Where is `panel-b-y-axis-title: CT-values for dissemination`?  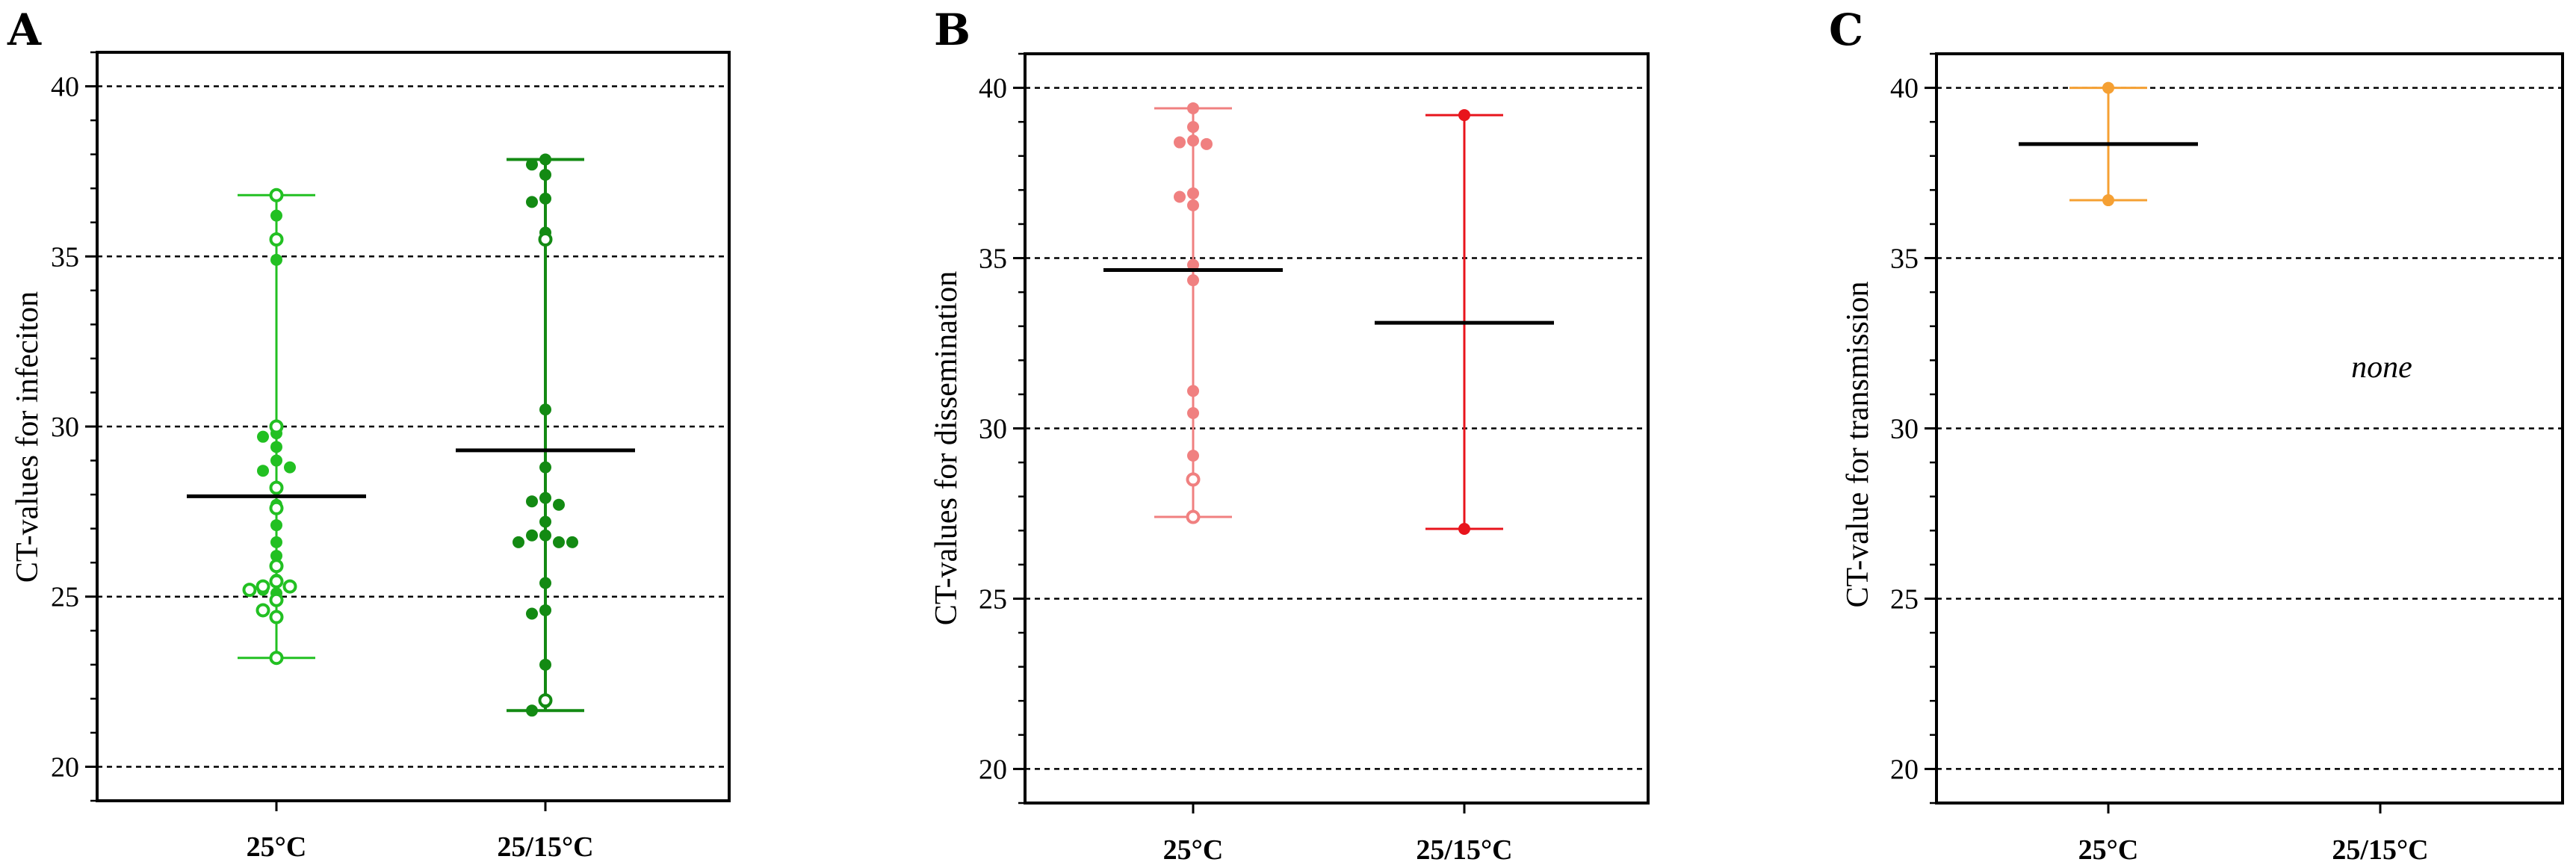 panel-b-y-axis-title: CT-values for dissemination is located at coordinates (946, 448).